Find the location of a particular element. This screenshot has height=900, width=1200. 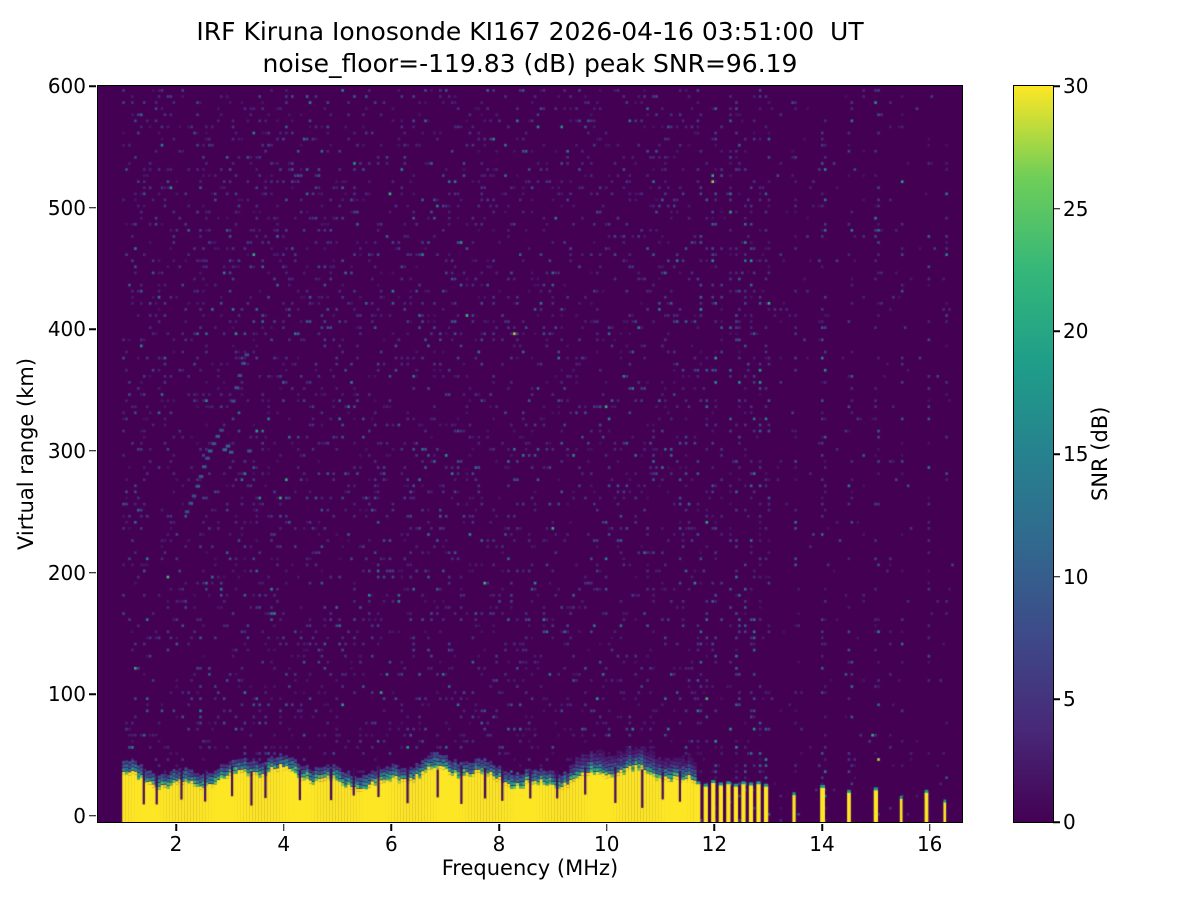

colorbar: 0 5 10 15 20 25 30 is located at coordinates (1050, 454).